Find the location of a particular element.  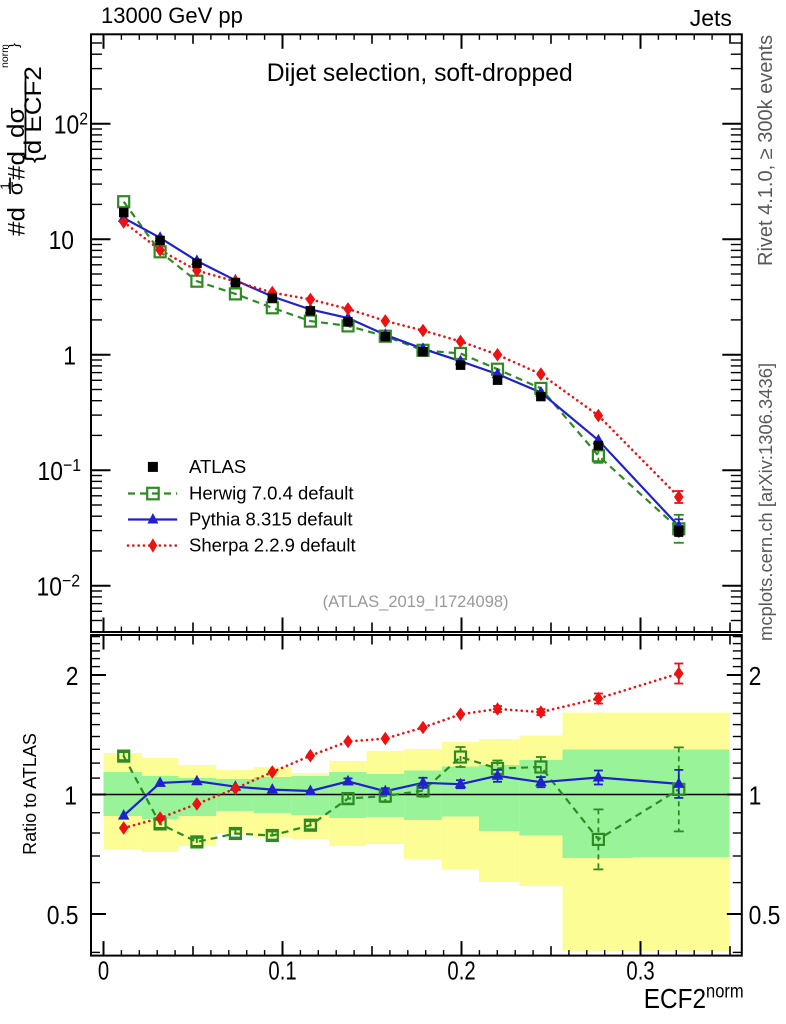

svg-text: 0.2 is located at coordinates (461, 970).